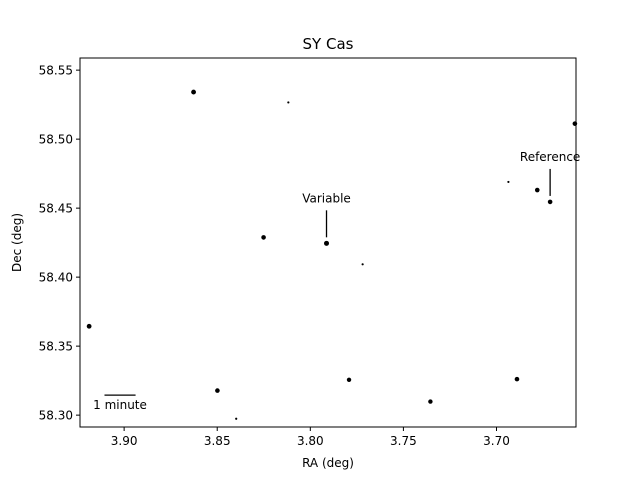  Describe the element at coordinates (124, 441) in the screenshot. I see `x-tick-label: 3.90` at that location.